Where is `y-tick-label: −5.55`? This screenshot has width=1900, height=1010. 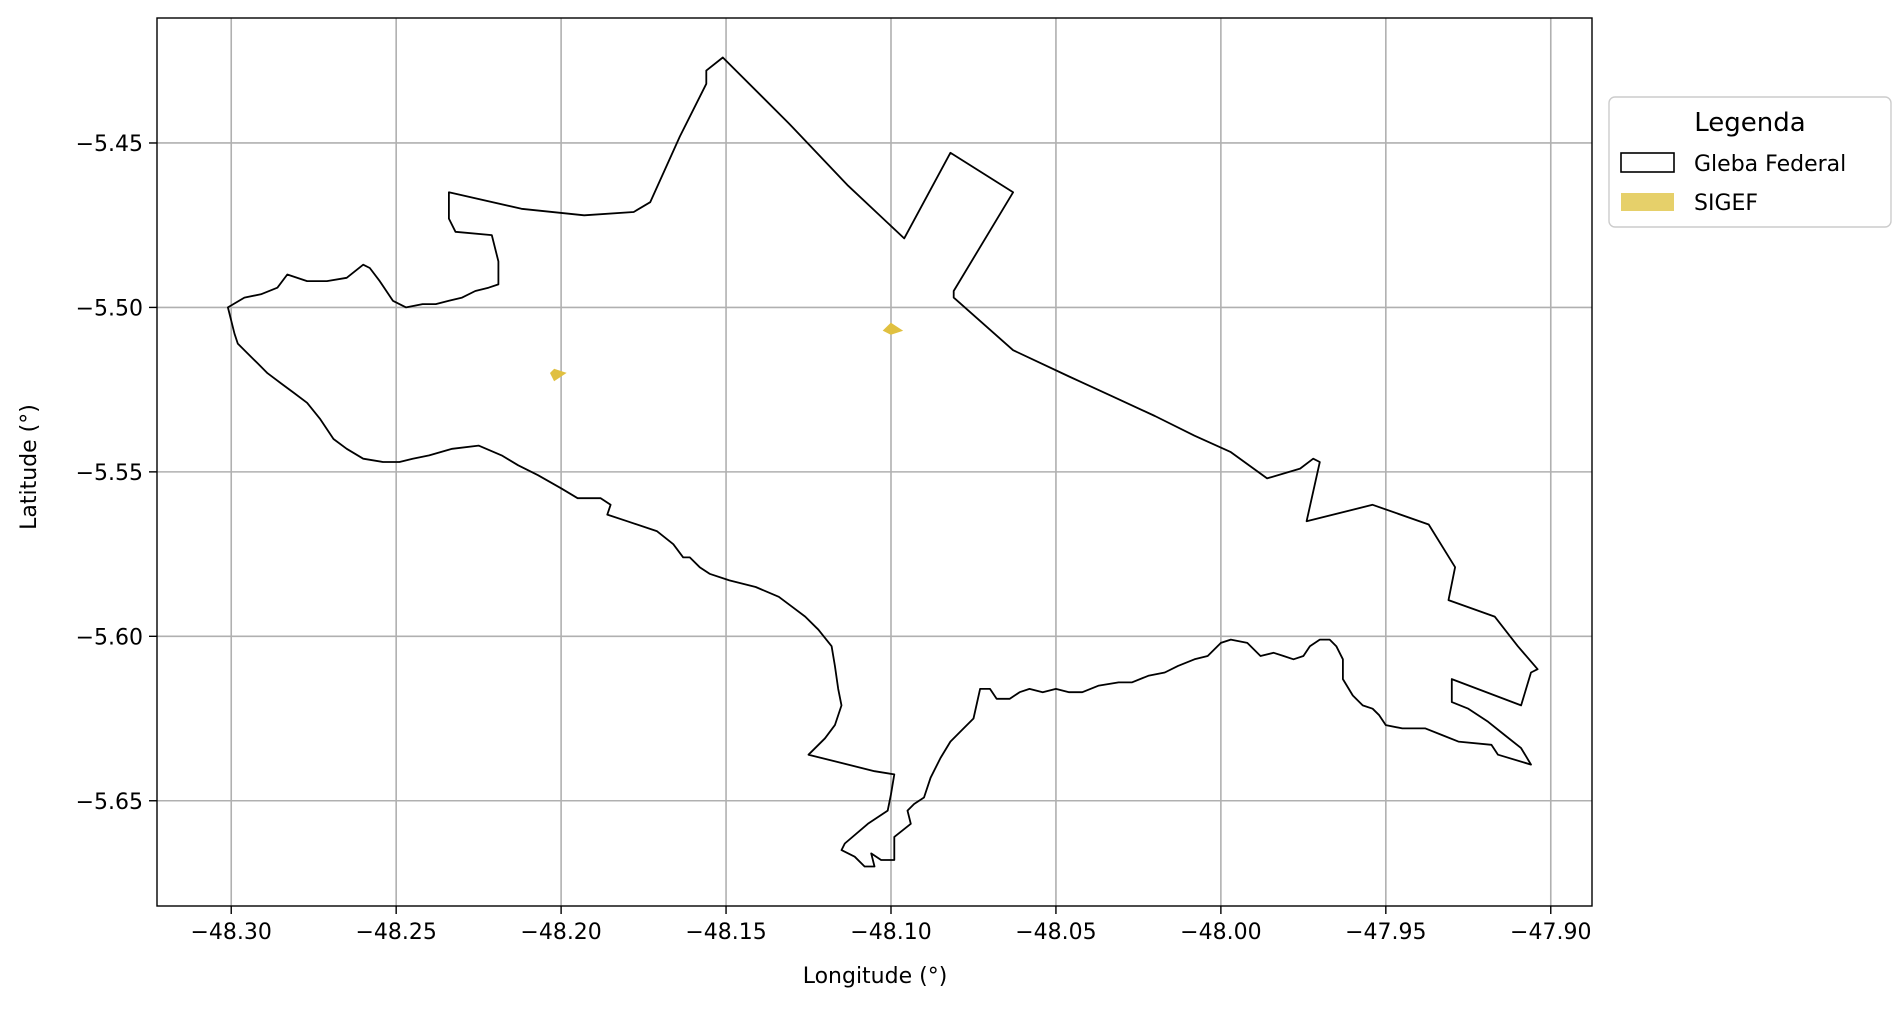 y-tick-label: −5.55 is located at coordinates (109, 473).